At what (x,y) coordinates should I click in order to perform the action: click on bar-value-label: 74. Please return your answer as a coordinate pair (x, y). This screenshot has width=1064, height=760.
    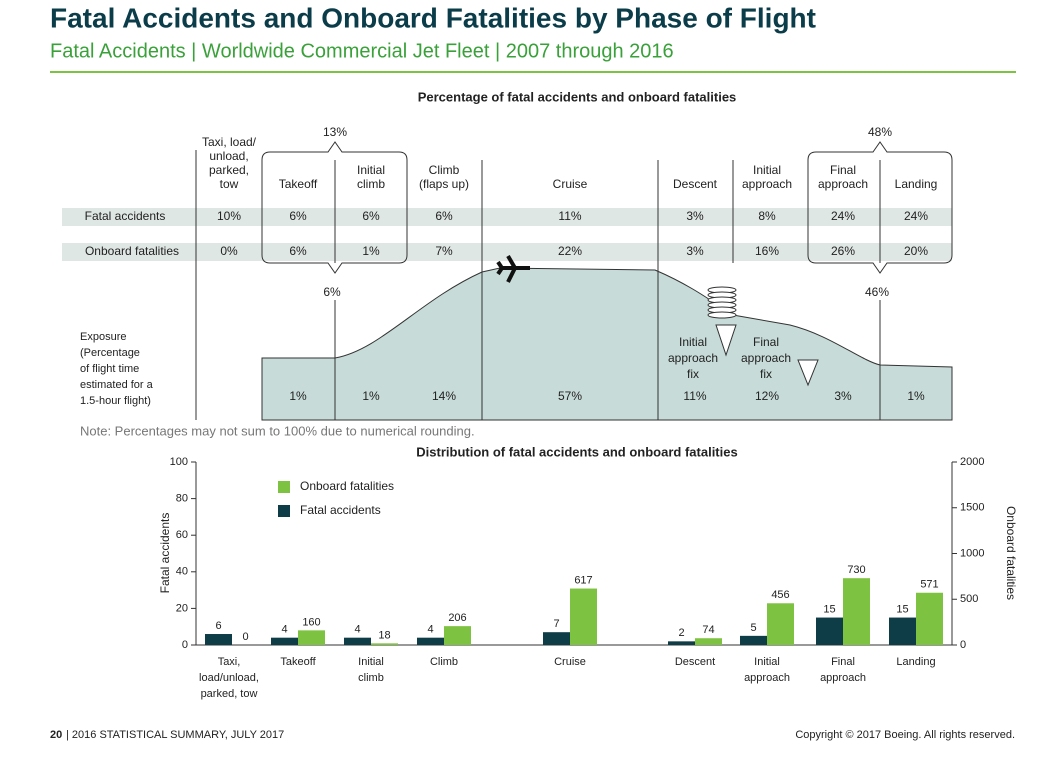
    Looking at the image, I should click on (708, 630).